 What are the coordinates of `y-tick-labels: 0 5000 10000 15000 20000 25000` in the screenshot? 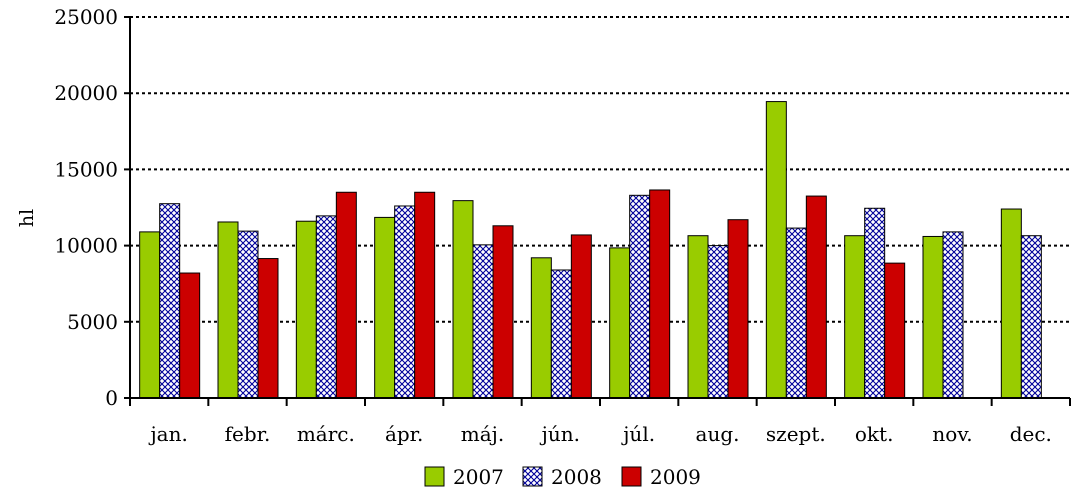 It's located at (86, 207).